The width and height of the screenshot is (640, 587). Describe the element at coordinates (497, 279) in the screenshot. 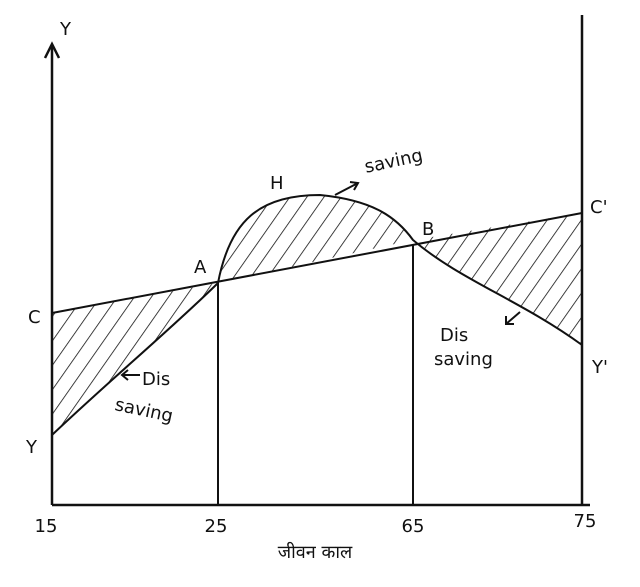

I see `dissaving-right-area` at that location.